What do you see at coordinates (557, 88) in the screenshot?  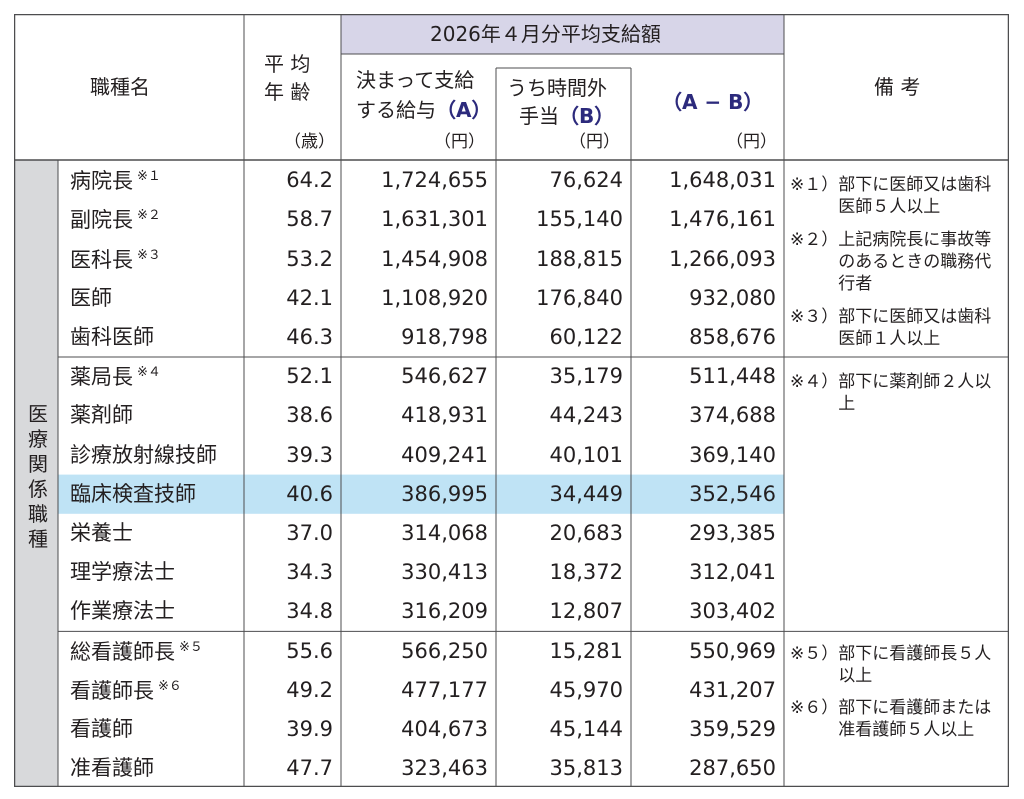 I see `header-colB-line1: うち時間外` at bounding box center [557, 88].